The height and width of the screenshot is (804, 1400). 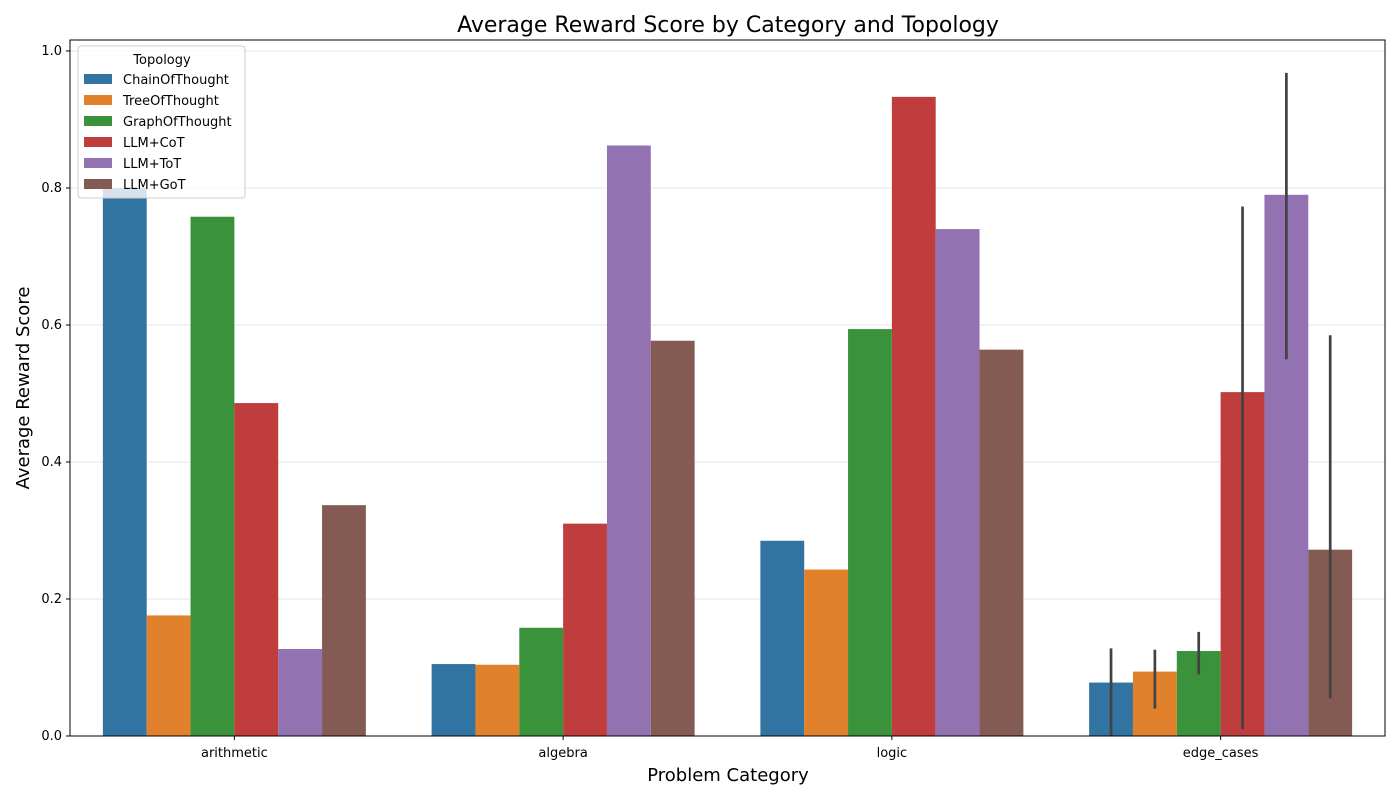 What do you see at coordinates (957, 482) in the screenshot?
I see `bar-LLM+ToT-logic` at bounding box center [957, 482].